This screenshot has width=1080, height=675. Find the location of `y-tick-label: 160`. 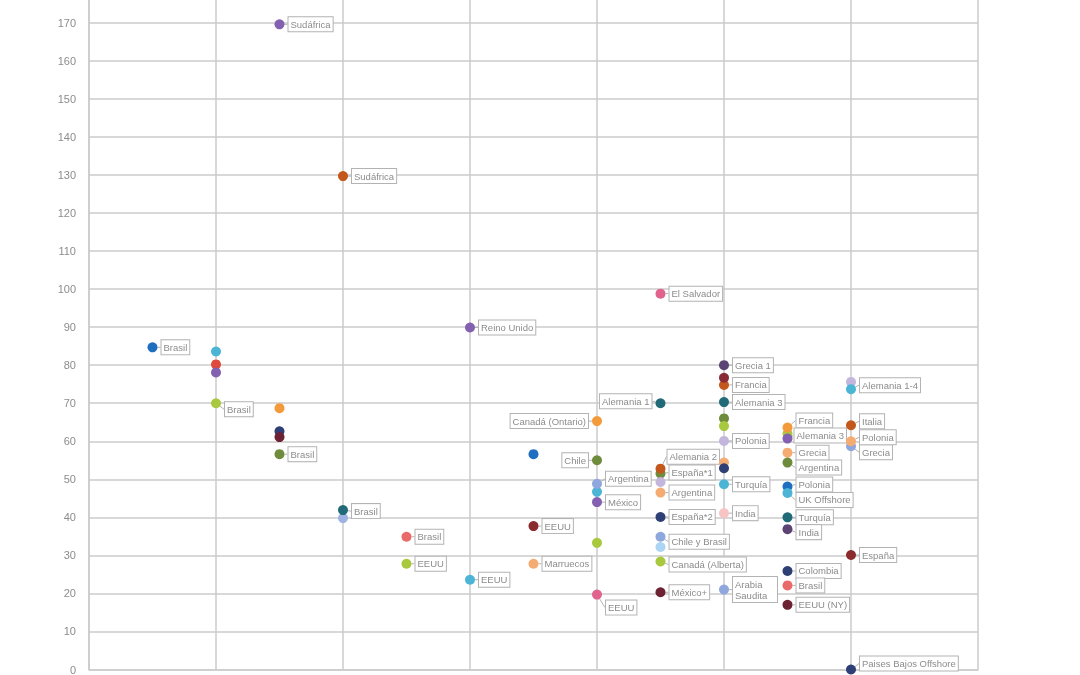

y-tick-label: 160 is located at coordinates (66, 60).